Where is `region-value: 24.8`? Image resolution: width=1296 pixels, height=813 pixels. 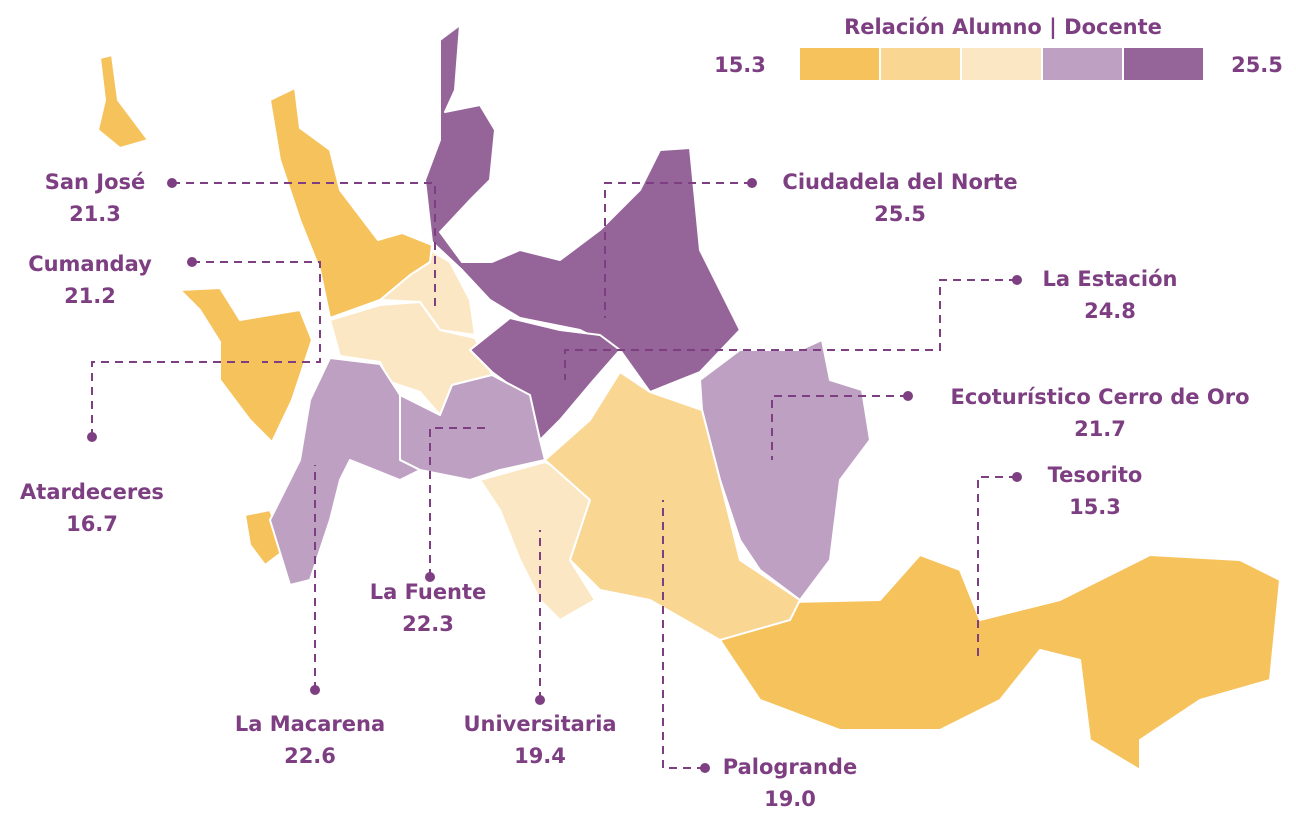
region-value: 24.8 is located at coordinates (1110, 311).